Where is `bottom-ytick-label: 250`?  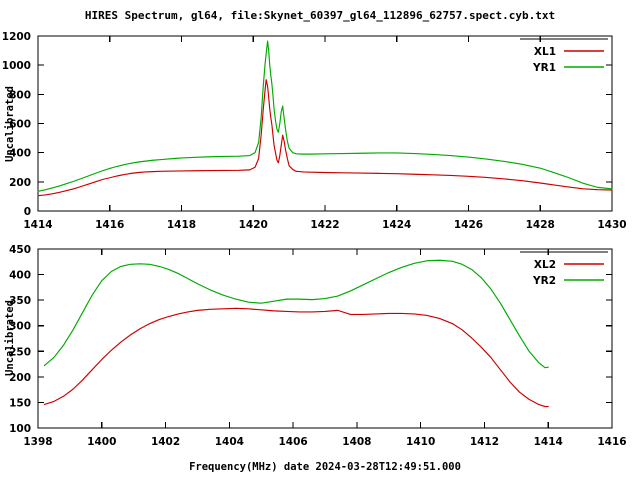
bottom-ytick-label: 250 is located at coordinates (20, 352).